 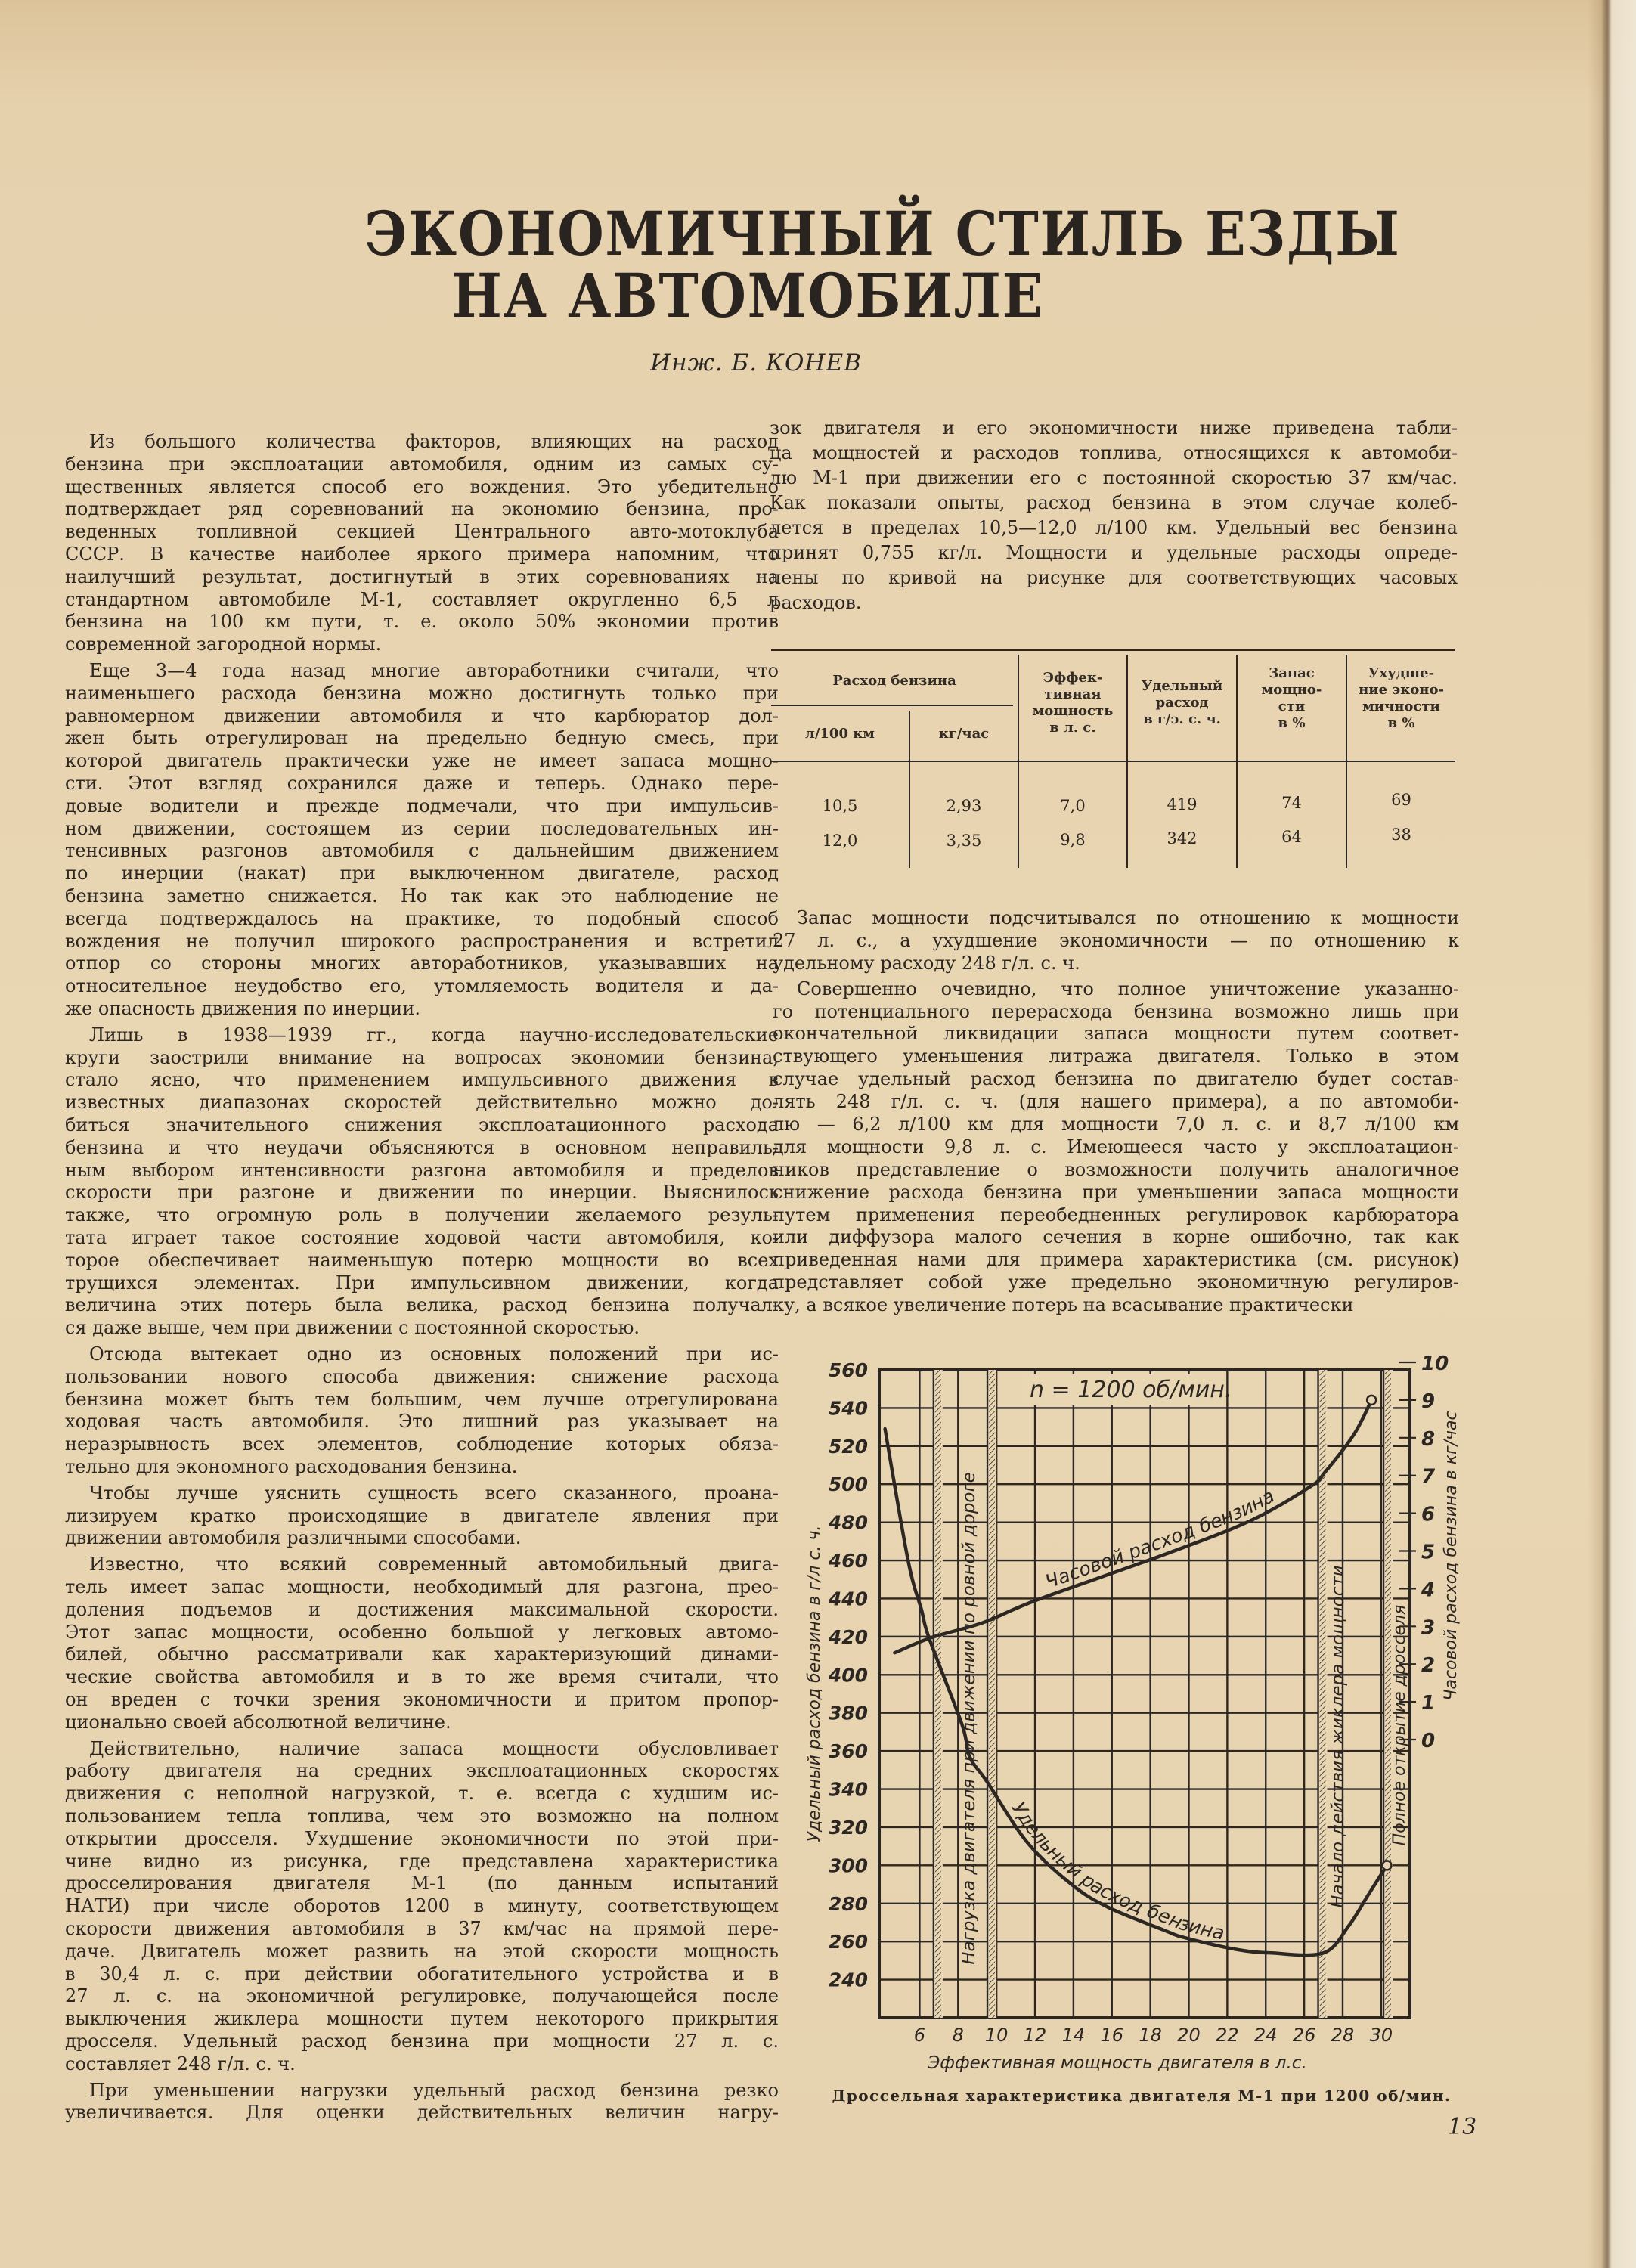 I want to click on y-tick-label: 240, so click(x=848, y=1980).